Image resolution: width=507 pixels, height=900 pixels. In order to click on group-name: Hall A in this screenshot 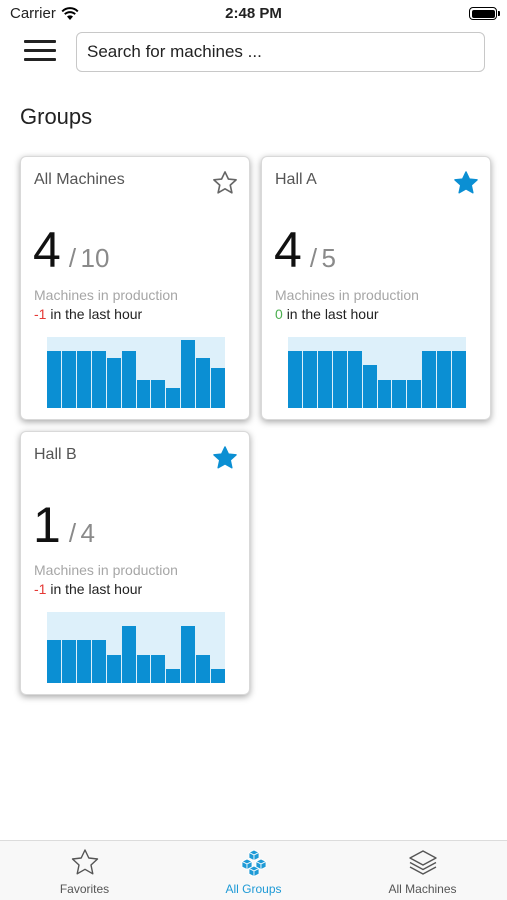, I will do `click(296, 179)`.